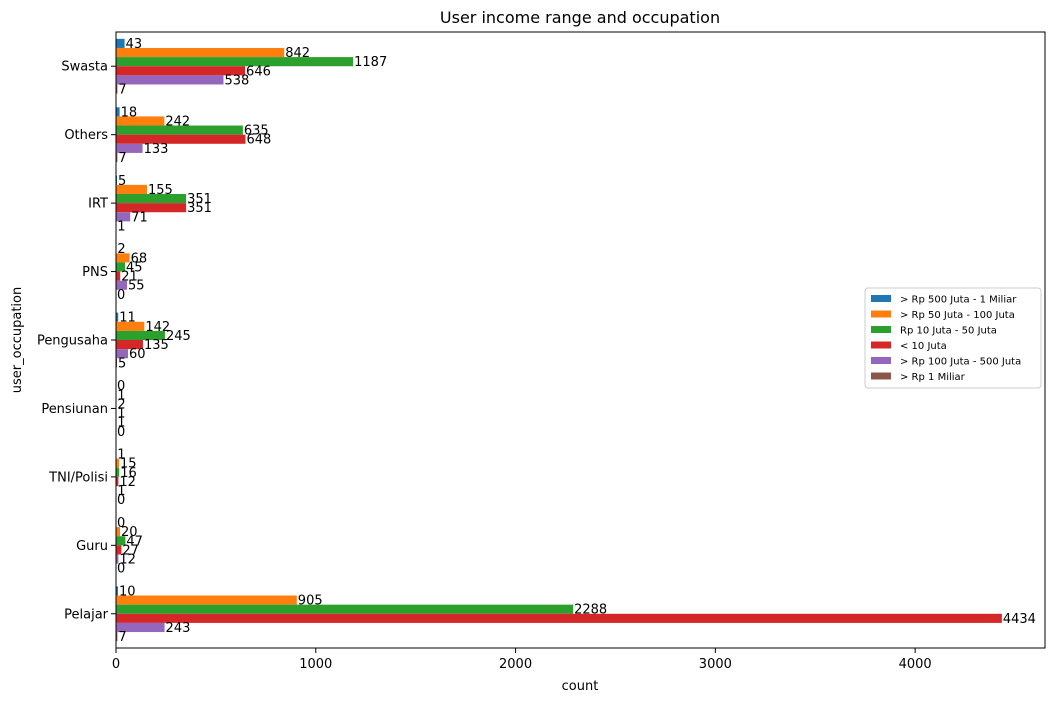 The width and height of the screenshot is (1055, 701). Describe the element at coordinates (78, 477) in the screenshot. I see `y-tick-label: TNI/Polisi` at that location.